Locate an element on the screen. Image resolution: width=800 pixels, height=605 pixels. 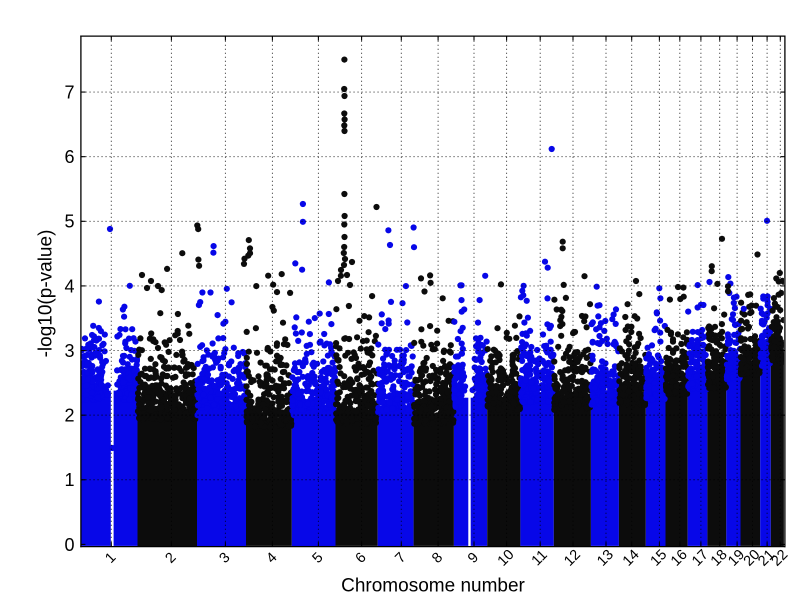
svg-text: 7 is located at coordinates (69, 93).